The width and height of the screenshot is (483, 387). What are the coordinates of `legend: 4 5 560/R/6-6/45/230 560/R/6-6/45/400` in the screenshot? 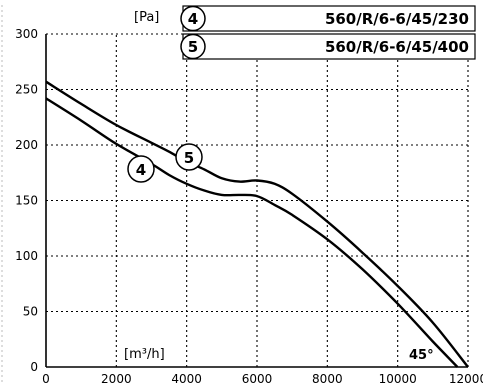 It's located at (328, 32).